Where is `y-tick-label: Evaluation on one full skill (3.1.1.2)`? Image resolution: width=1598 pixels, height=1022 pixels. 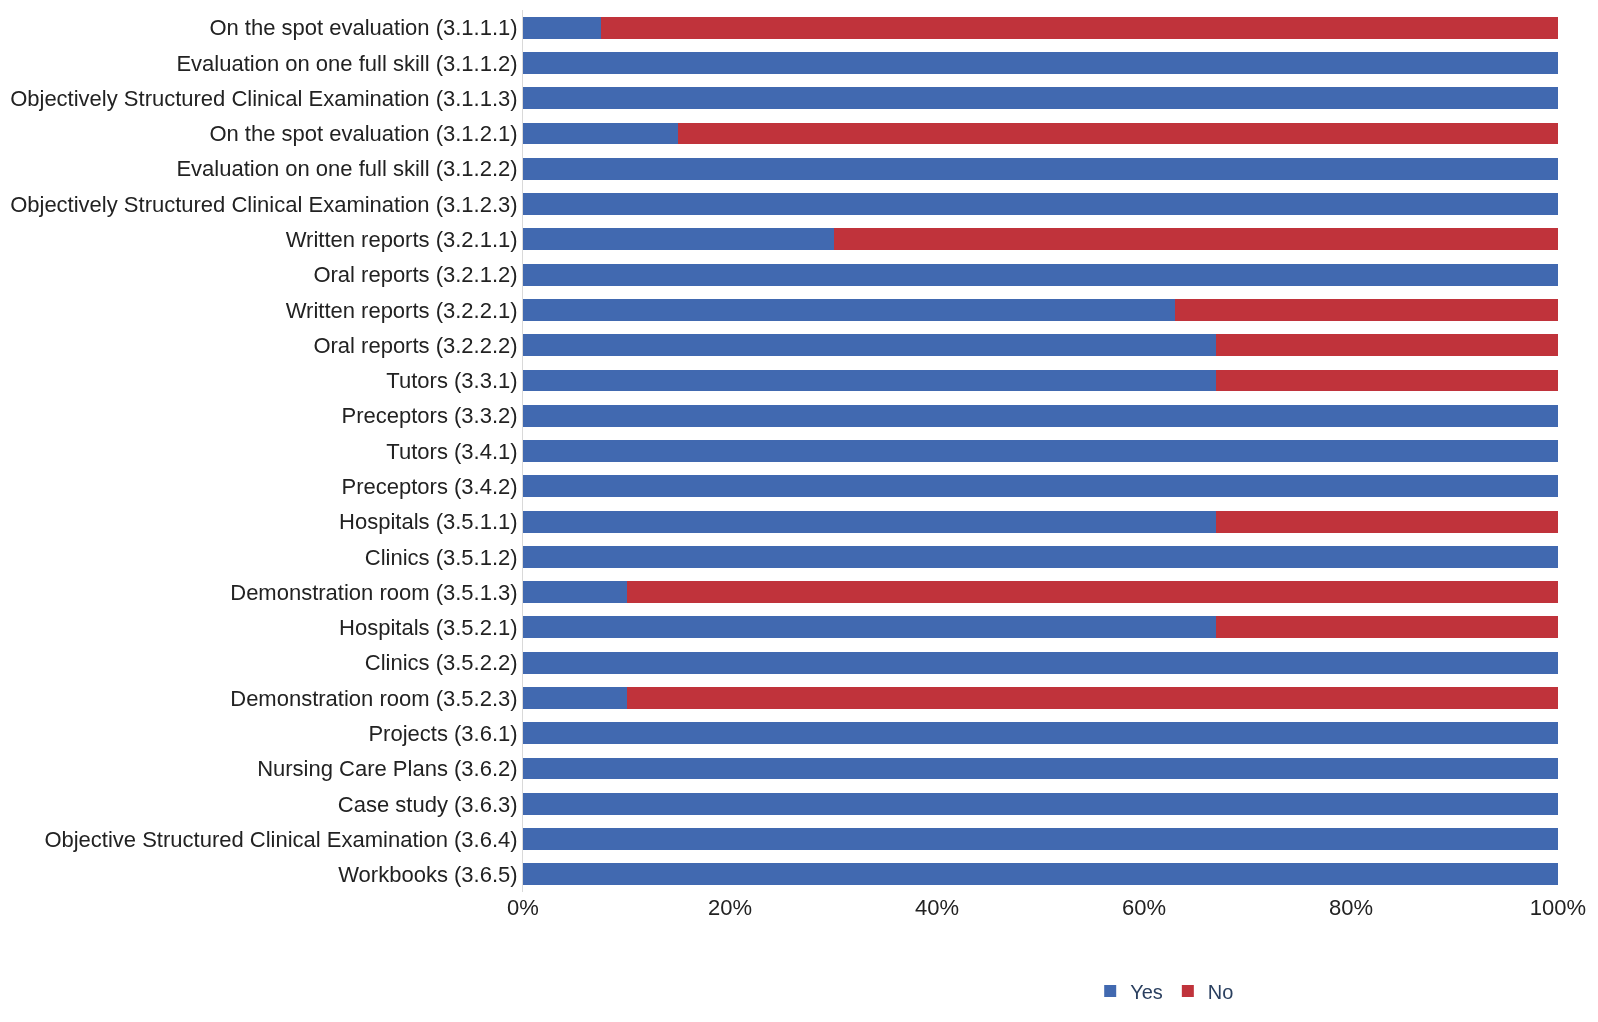 y-tick-label: Evaluation on one full skill (3.1.1.2) is located at coordinates (347, 63).